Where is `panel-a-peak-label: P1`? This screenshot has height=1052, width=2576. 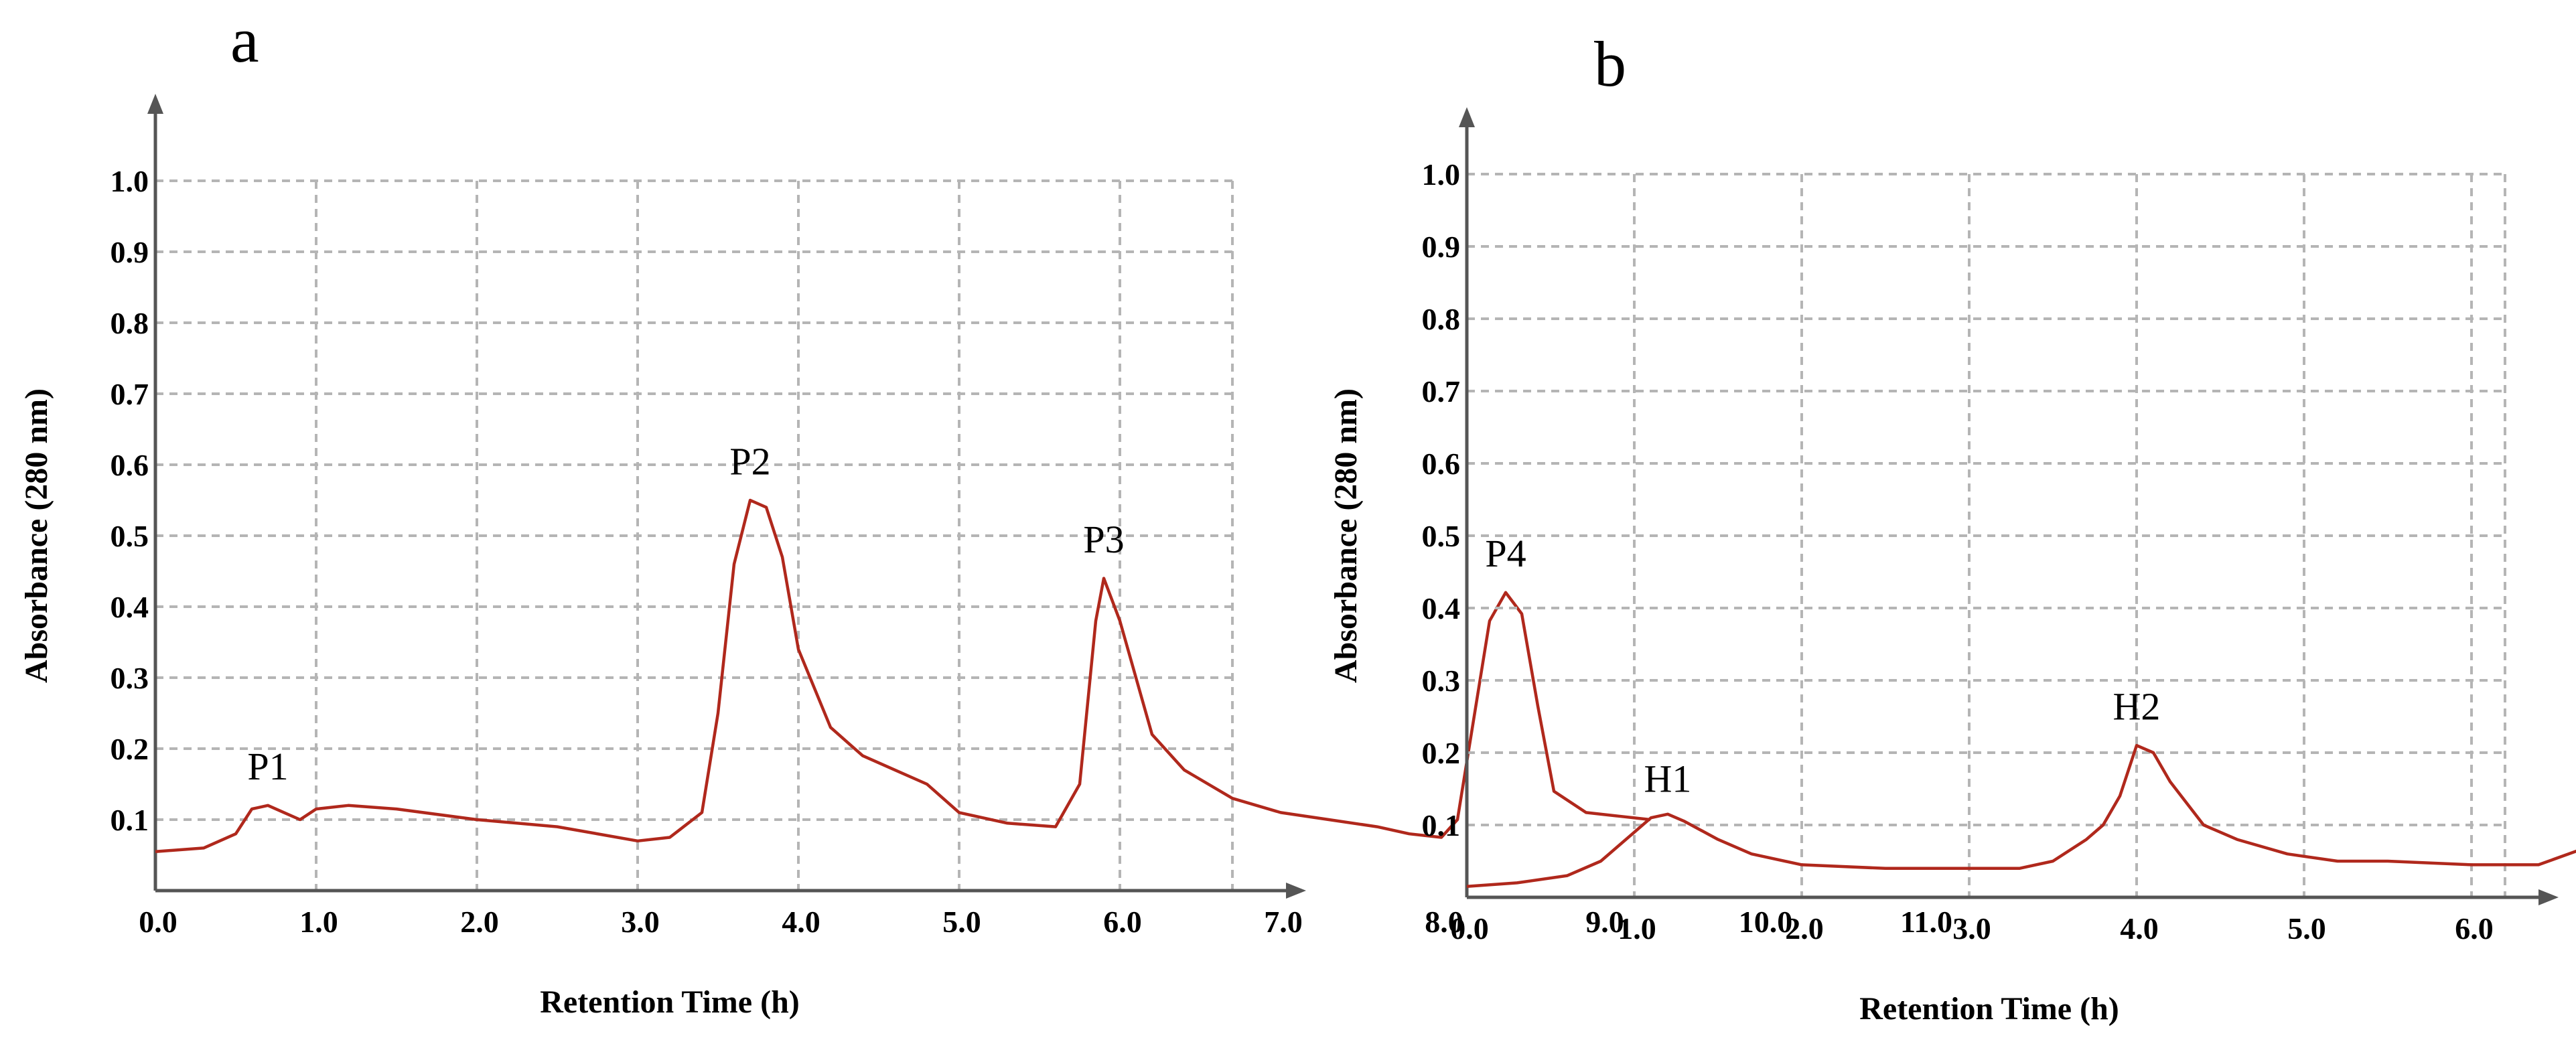
panel-a-peak-label: P1 is located at coordinates (267, 767).